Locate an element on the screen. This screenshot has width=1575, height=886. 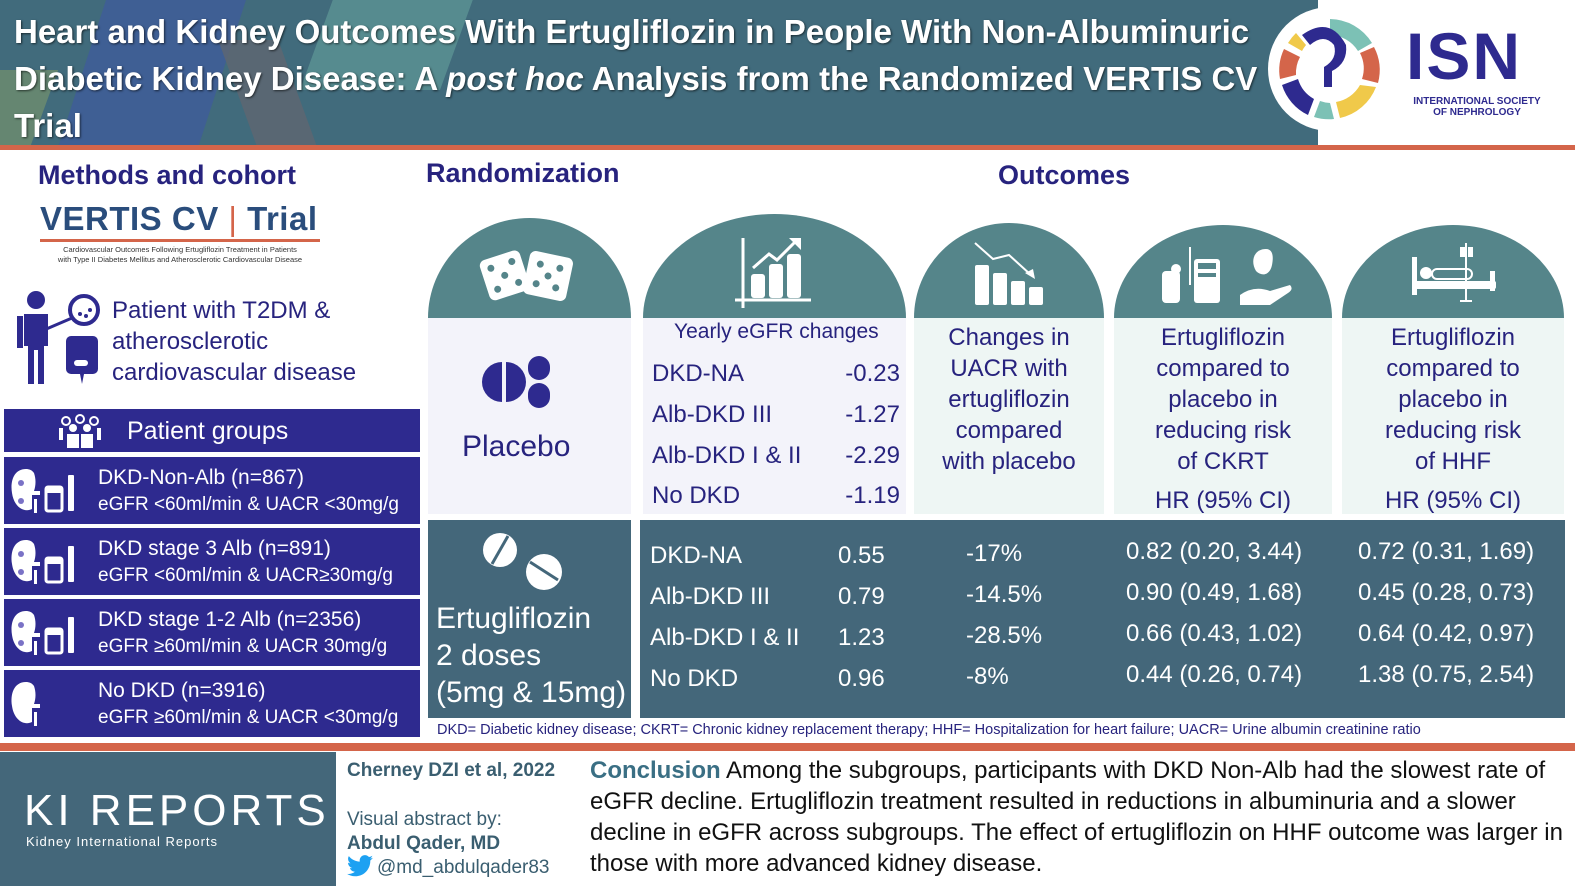
group-criteria: eGFR ≥60ml/min & UACR <30mg/g is located at coordinates (248, 717).